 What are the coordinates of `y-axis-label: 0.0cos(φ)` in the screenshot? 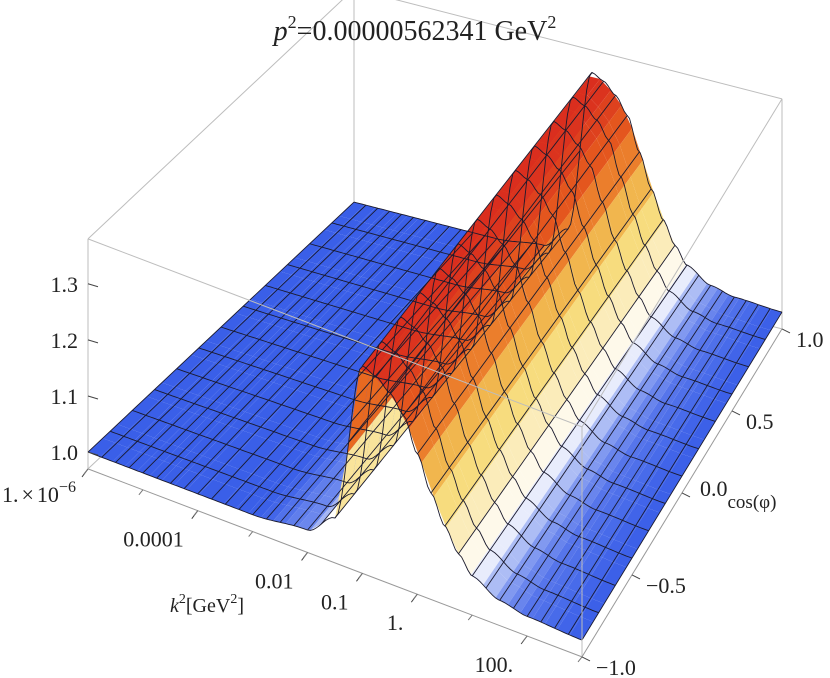 It's located at (738, 494).